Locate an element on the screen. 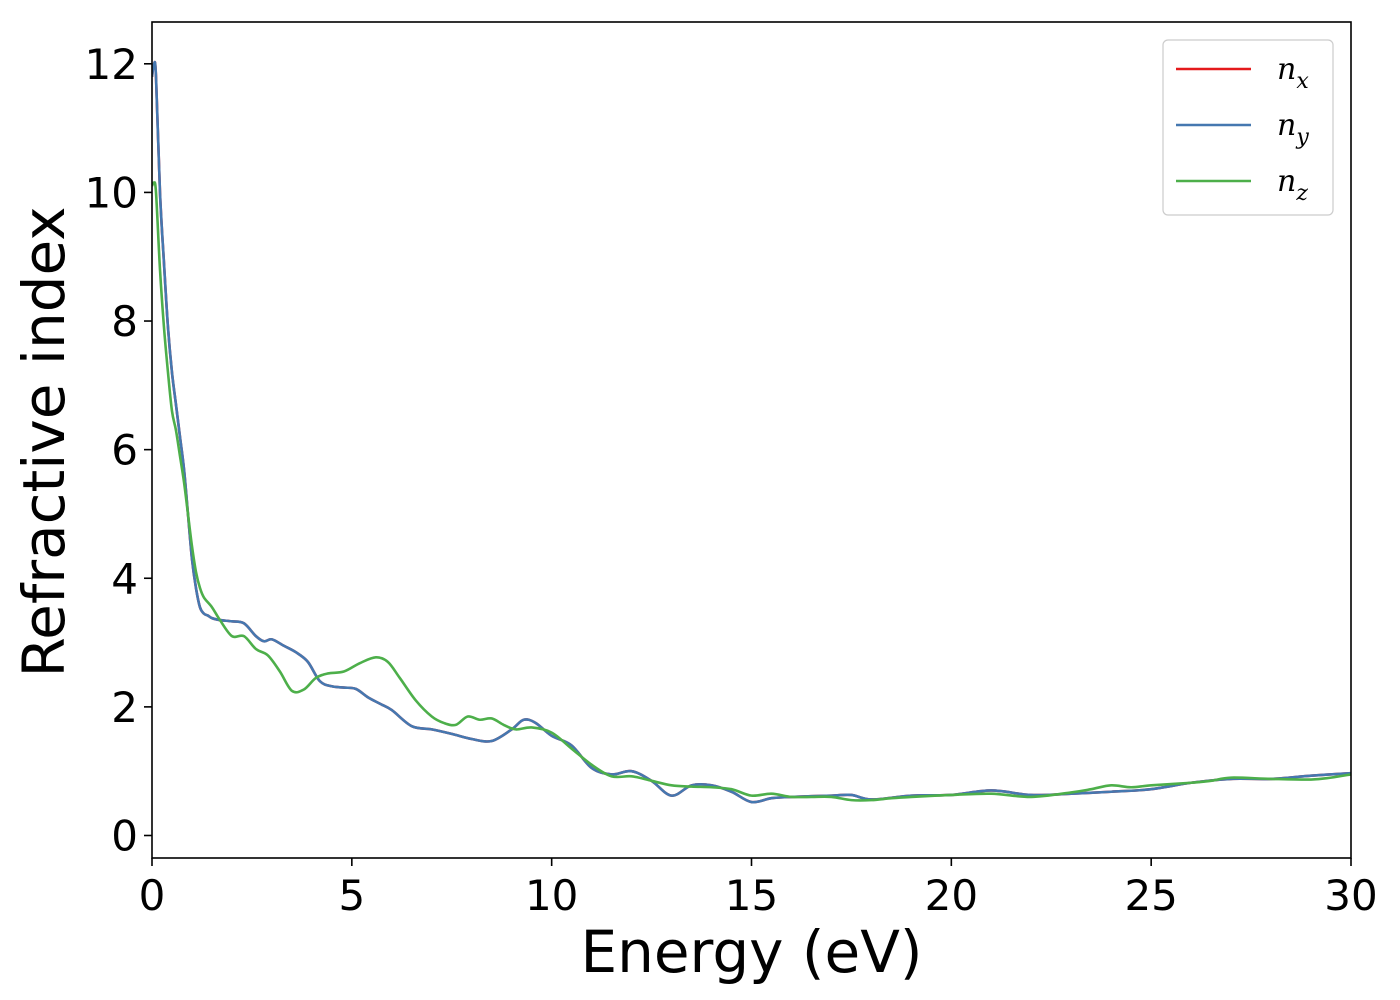  x-axis-title: Energy (eV) is located at coordinates (751, 952).